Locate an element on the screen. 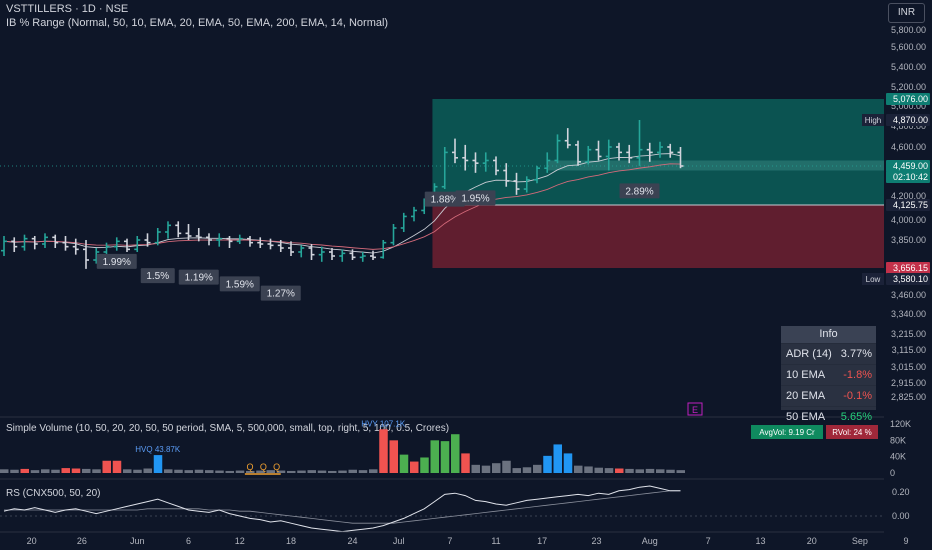  range-label: 1.5% is located at coordinates (157, 276).